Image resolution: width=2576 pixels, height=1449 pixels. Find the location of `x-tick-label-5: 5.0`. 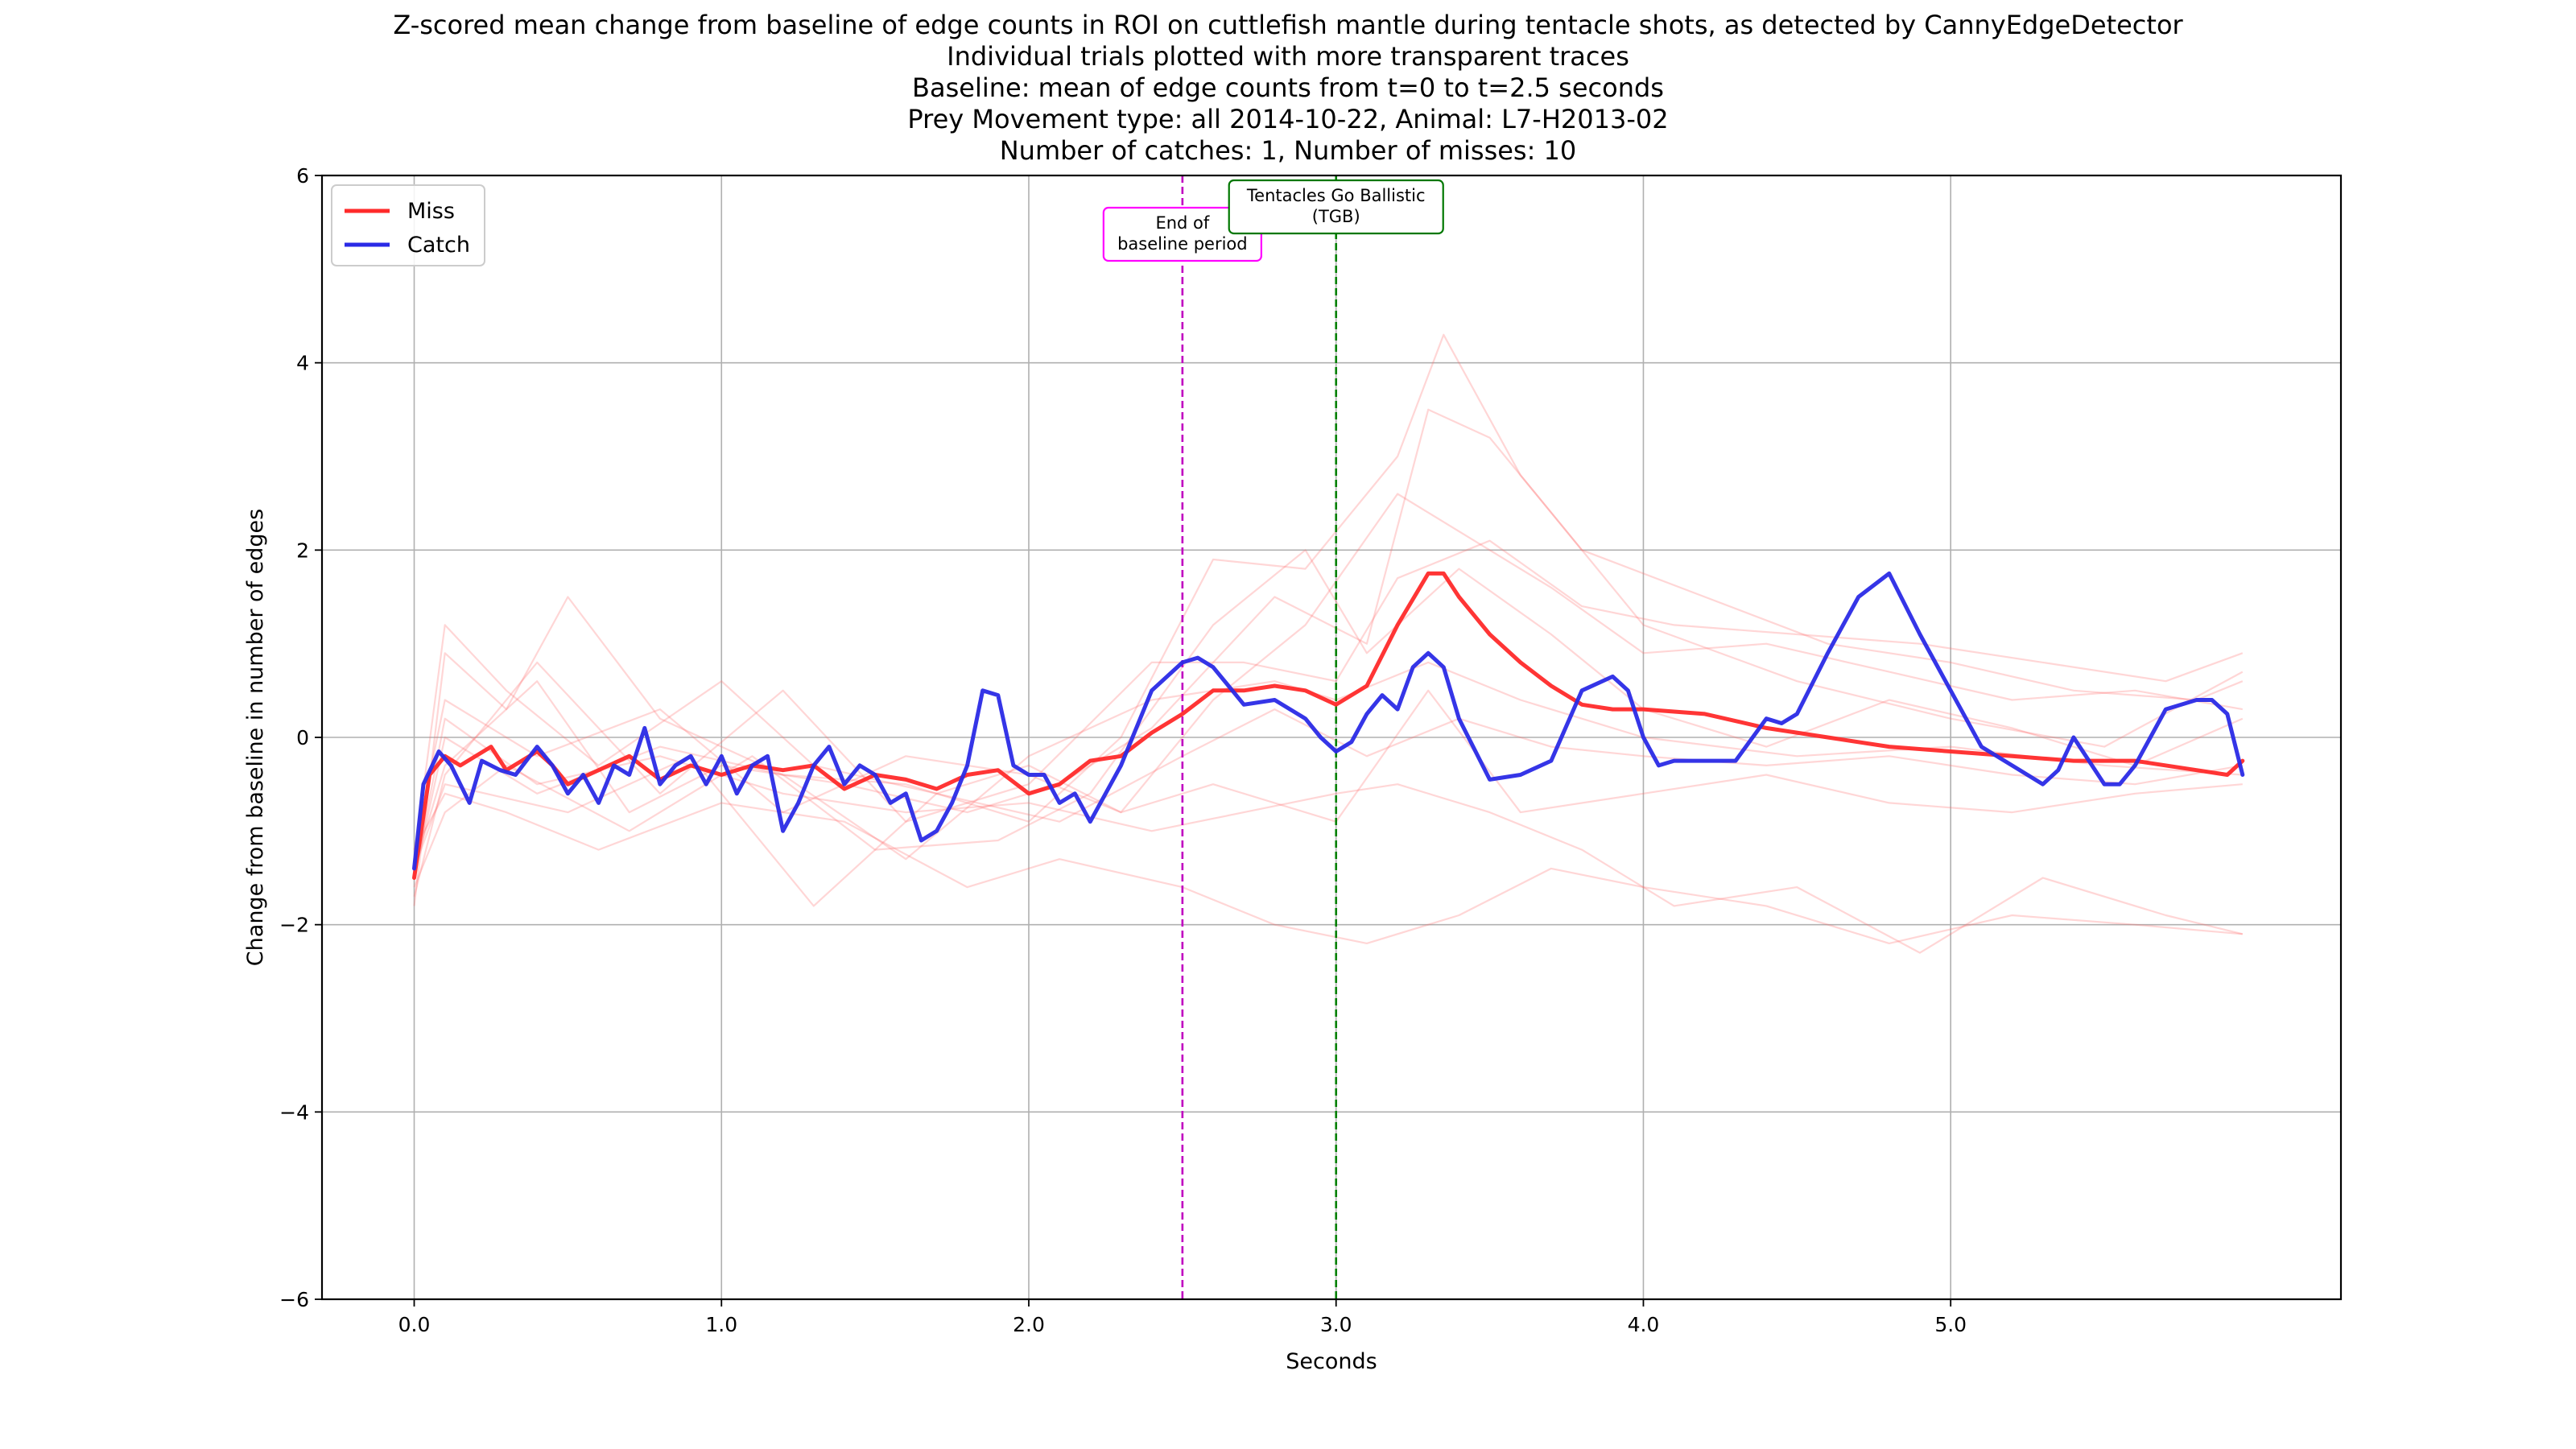

x-tick-label-5: 5.0 is located at coordinates (1950, 1324).